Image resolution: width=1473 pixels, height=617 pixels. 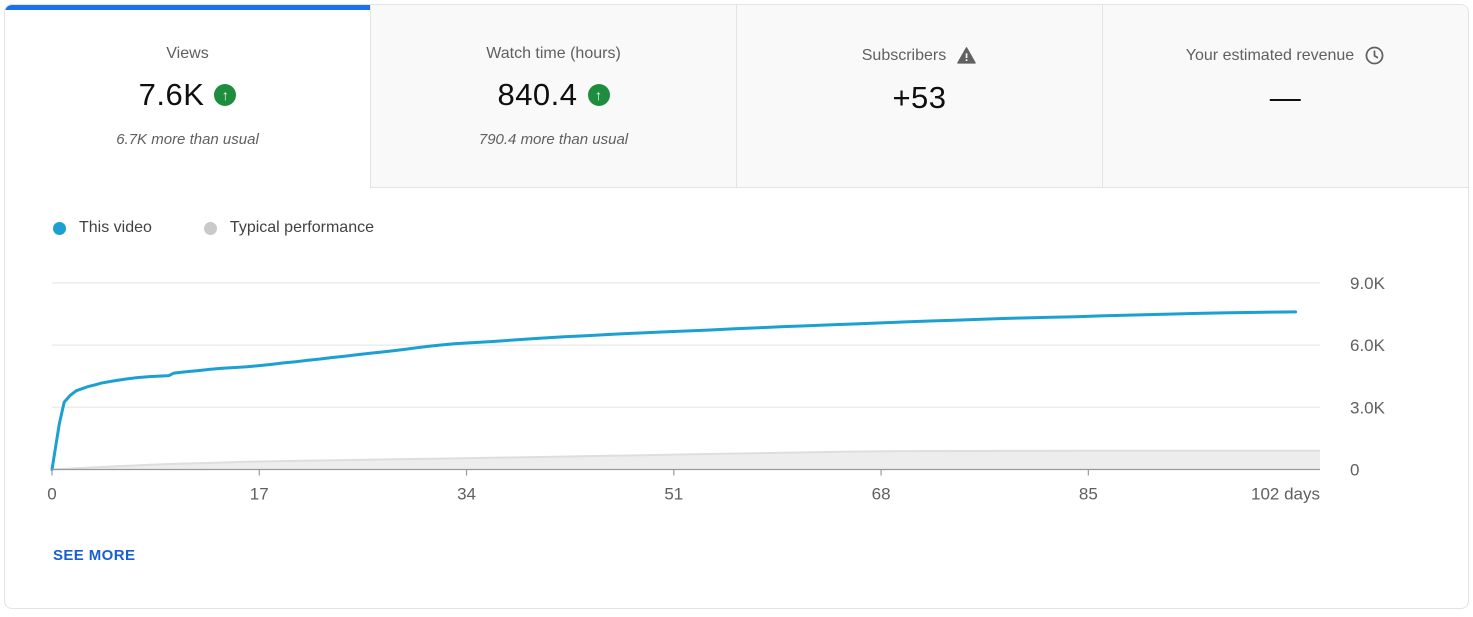 What do you see at coordinates (673, 494) in the screenshot?
I see `x-tick-label-51: 51` at bounding box center [673, 494].